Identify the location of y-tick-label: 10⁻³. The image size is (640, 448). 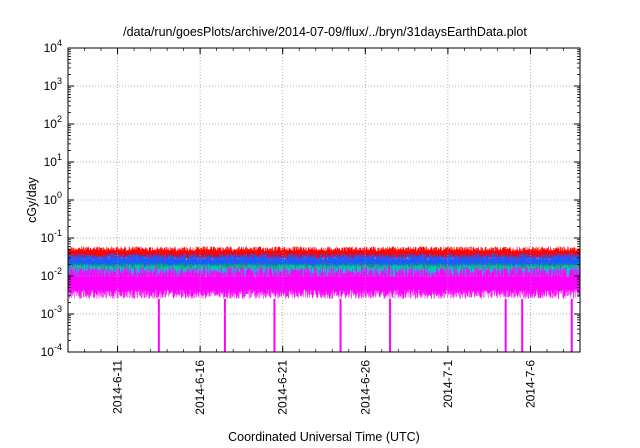
(51, 312).